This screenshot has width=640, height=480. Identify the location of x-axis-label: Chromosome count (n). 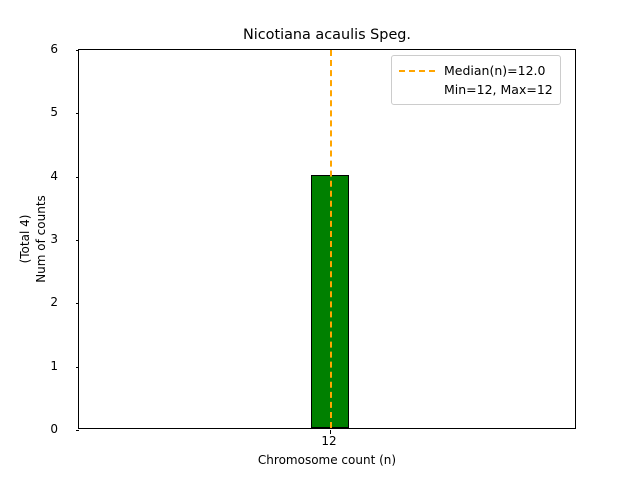
(327, 460).